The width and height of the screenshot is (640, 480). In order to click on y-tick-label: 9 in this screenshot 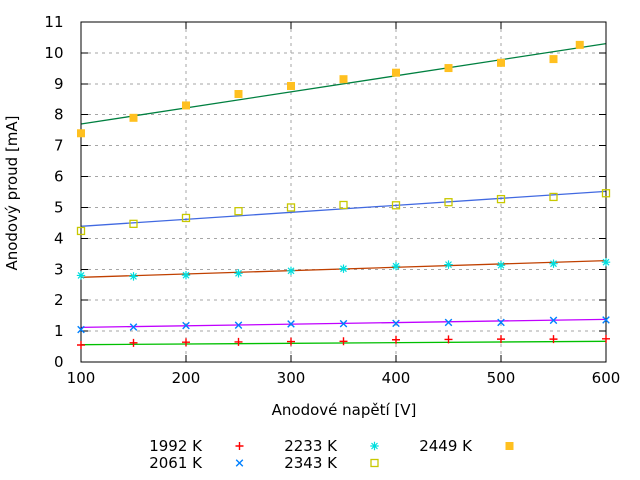, I will do `click(59, 84)`.